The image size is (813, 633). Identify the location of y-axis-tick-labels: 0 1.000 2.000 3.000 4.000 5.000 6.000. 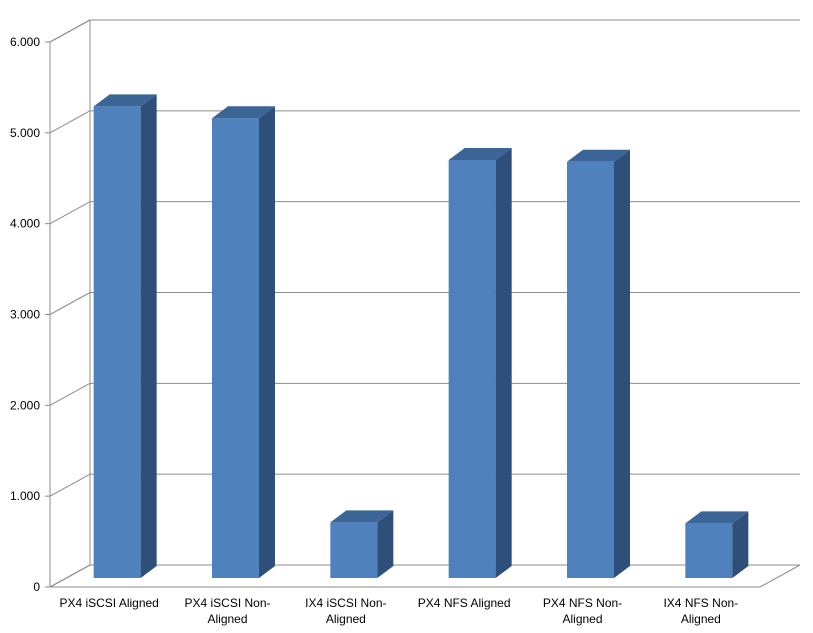
(25, 314).